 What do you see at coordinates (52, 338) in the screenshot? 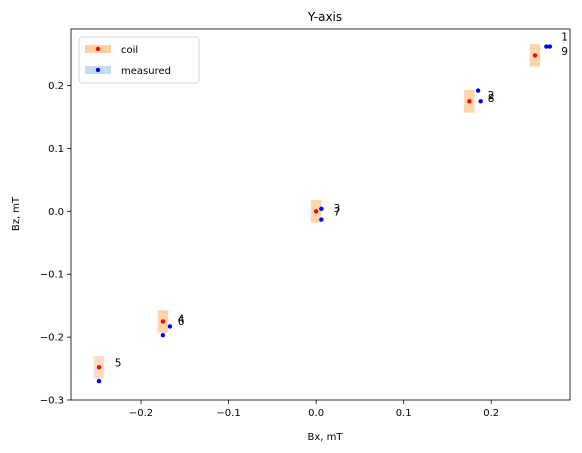
I see `y-tick-label: −0.2` at bounding box center [52, 338].